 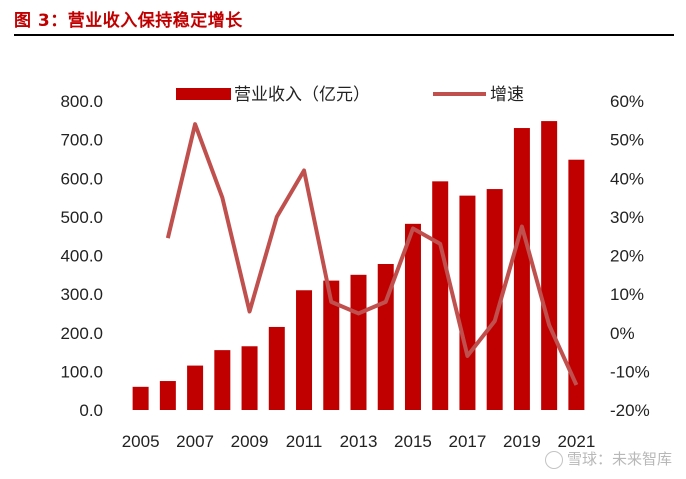 I want to click on title-underline, so click(x=344, y=35).